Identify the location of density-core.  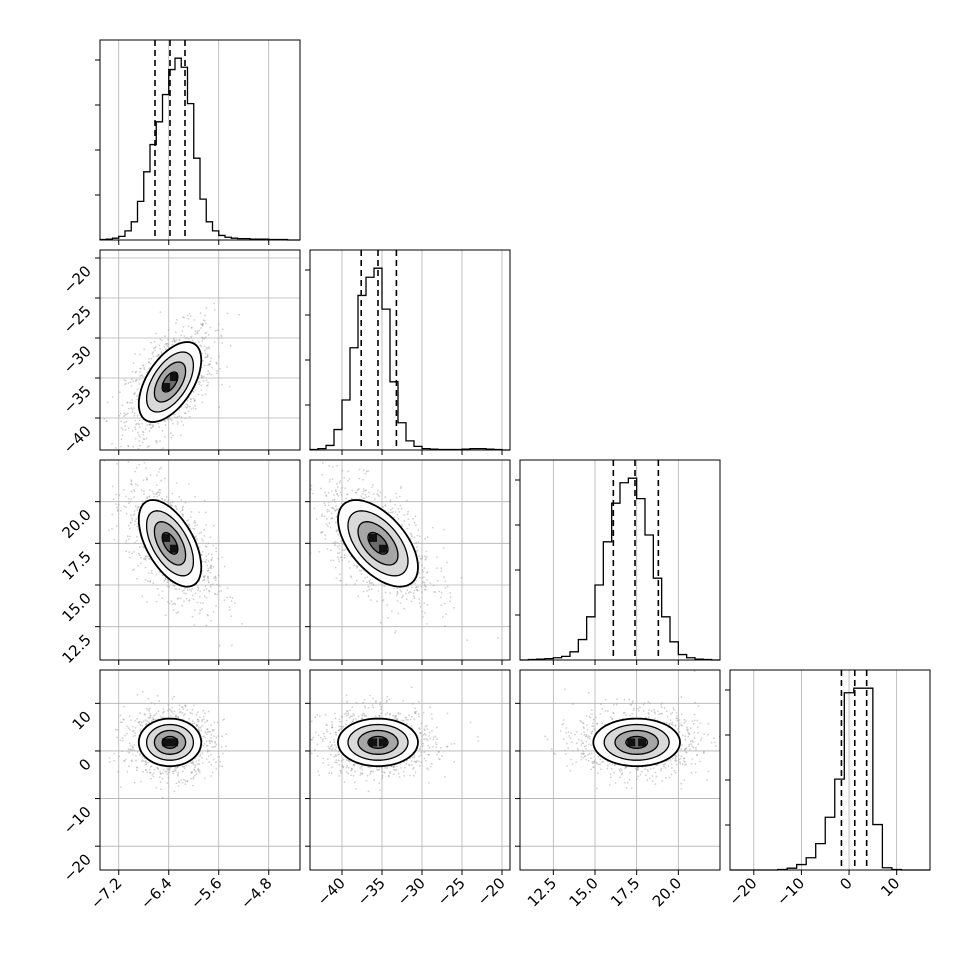
(166, 742).